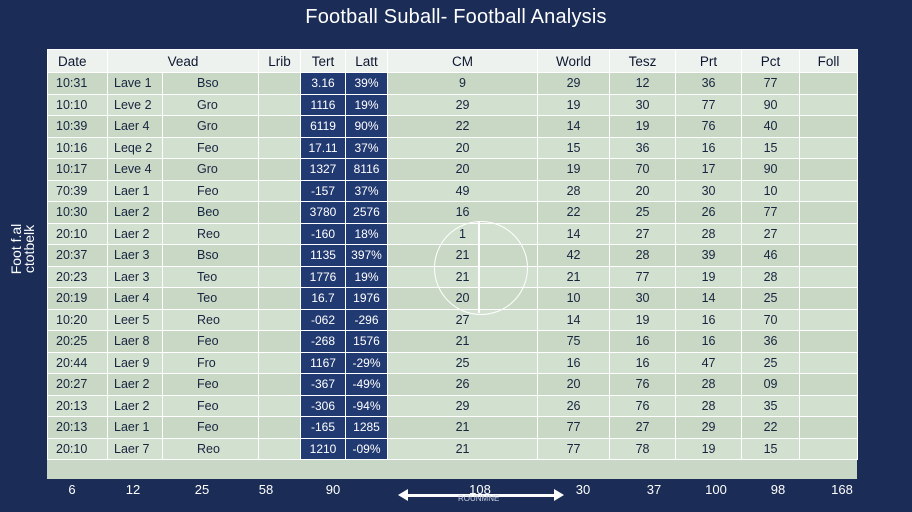 Image resolution: width=912 pixels, height=512 pixels. I want to click on cell-tert: 16.7, so click(323, 298).